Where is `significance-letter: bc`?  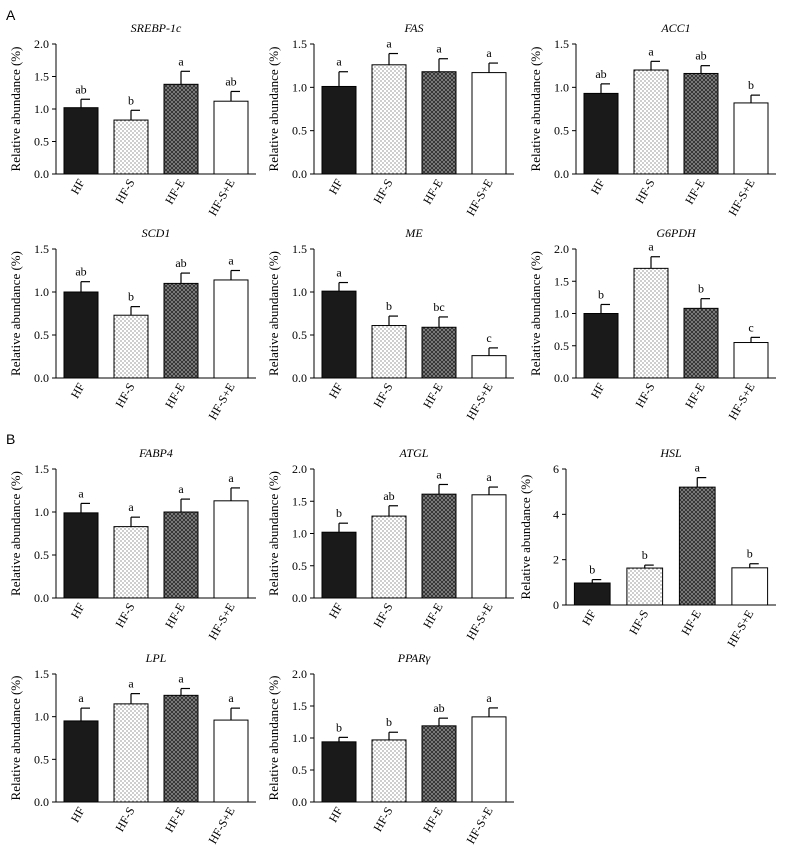
significance-letter: bc is located at coordinates (438, 307).